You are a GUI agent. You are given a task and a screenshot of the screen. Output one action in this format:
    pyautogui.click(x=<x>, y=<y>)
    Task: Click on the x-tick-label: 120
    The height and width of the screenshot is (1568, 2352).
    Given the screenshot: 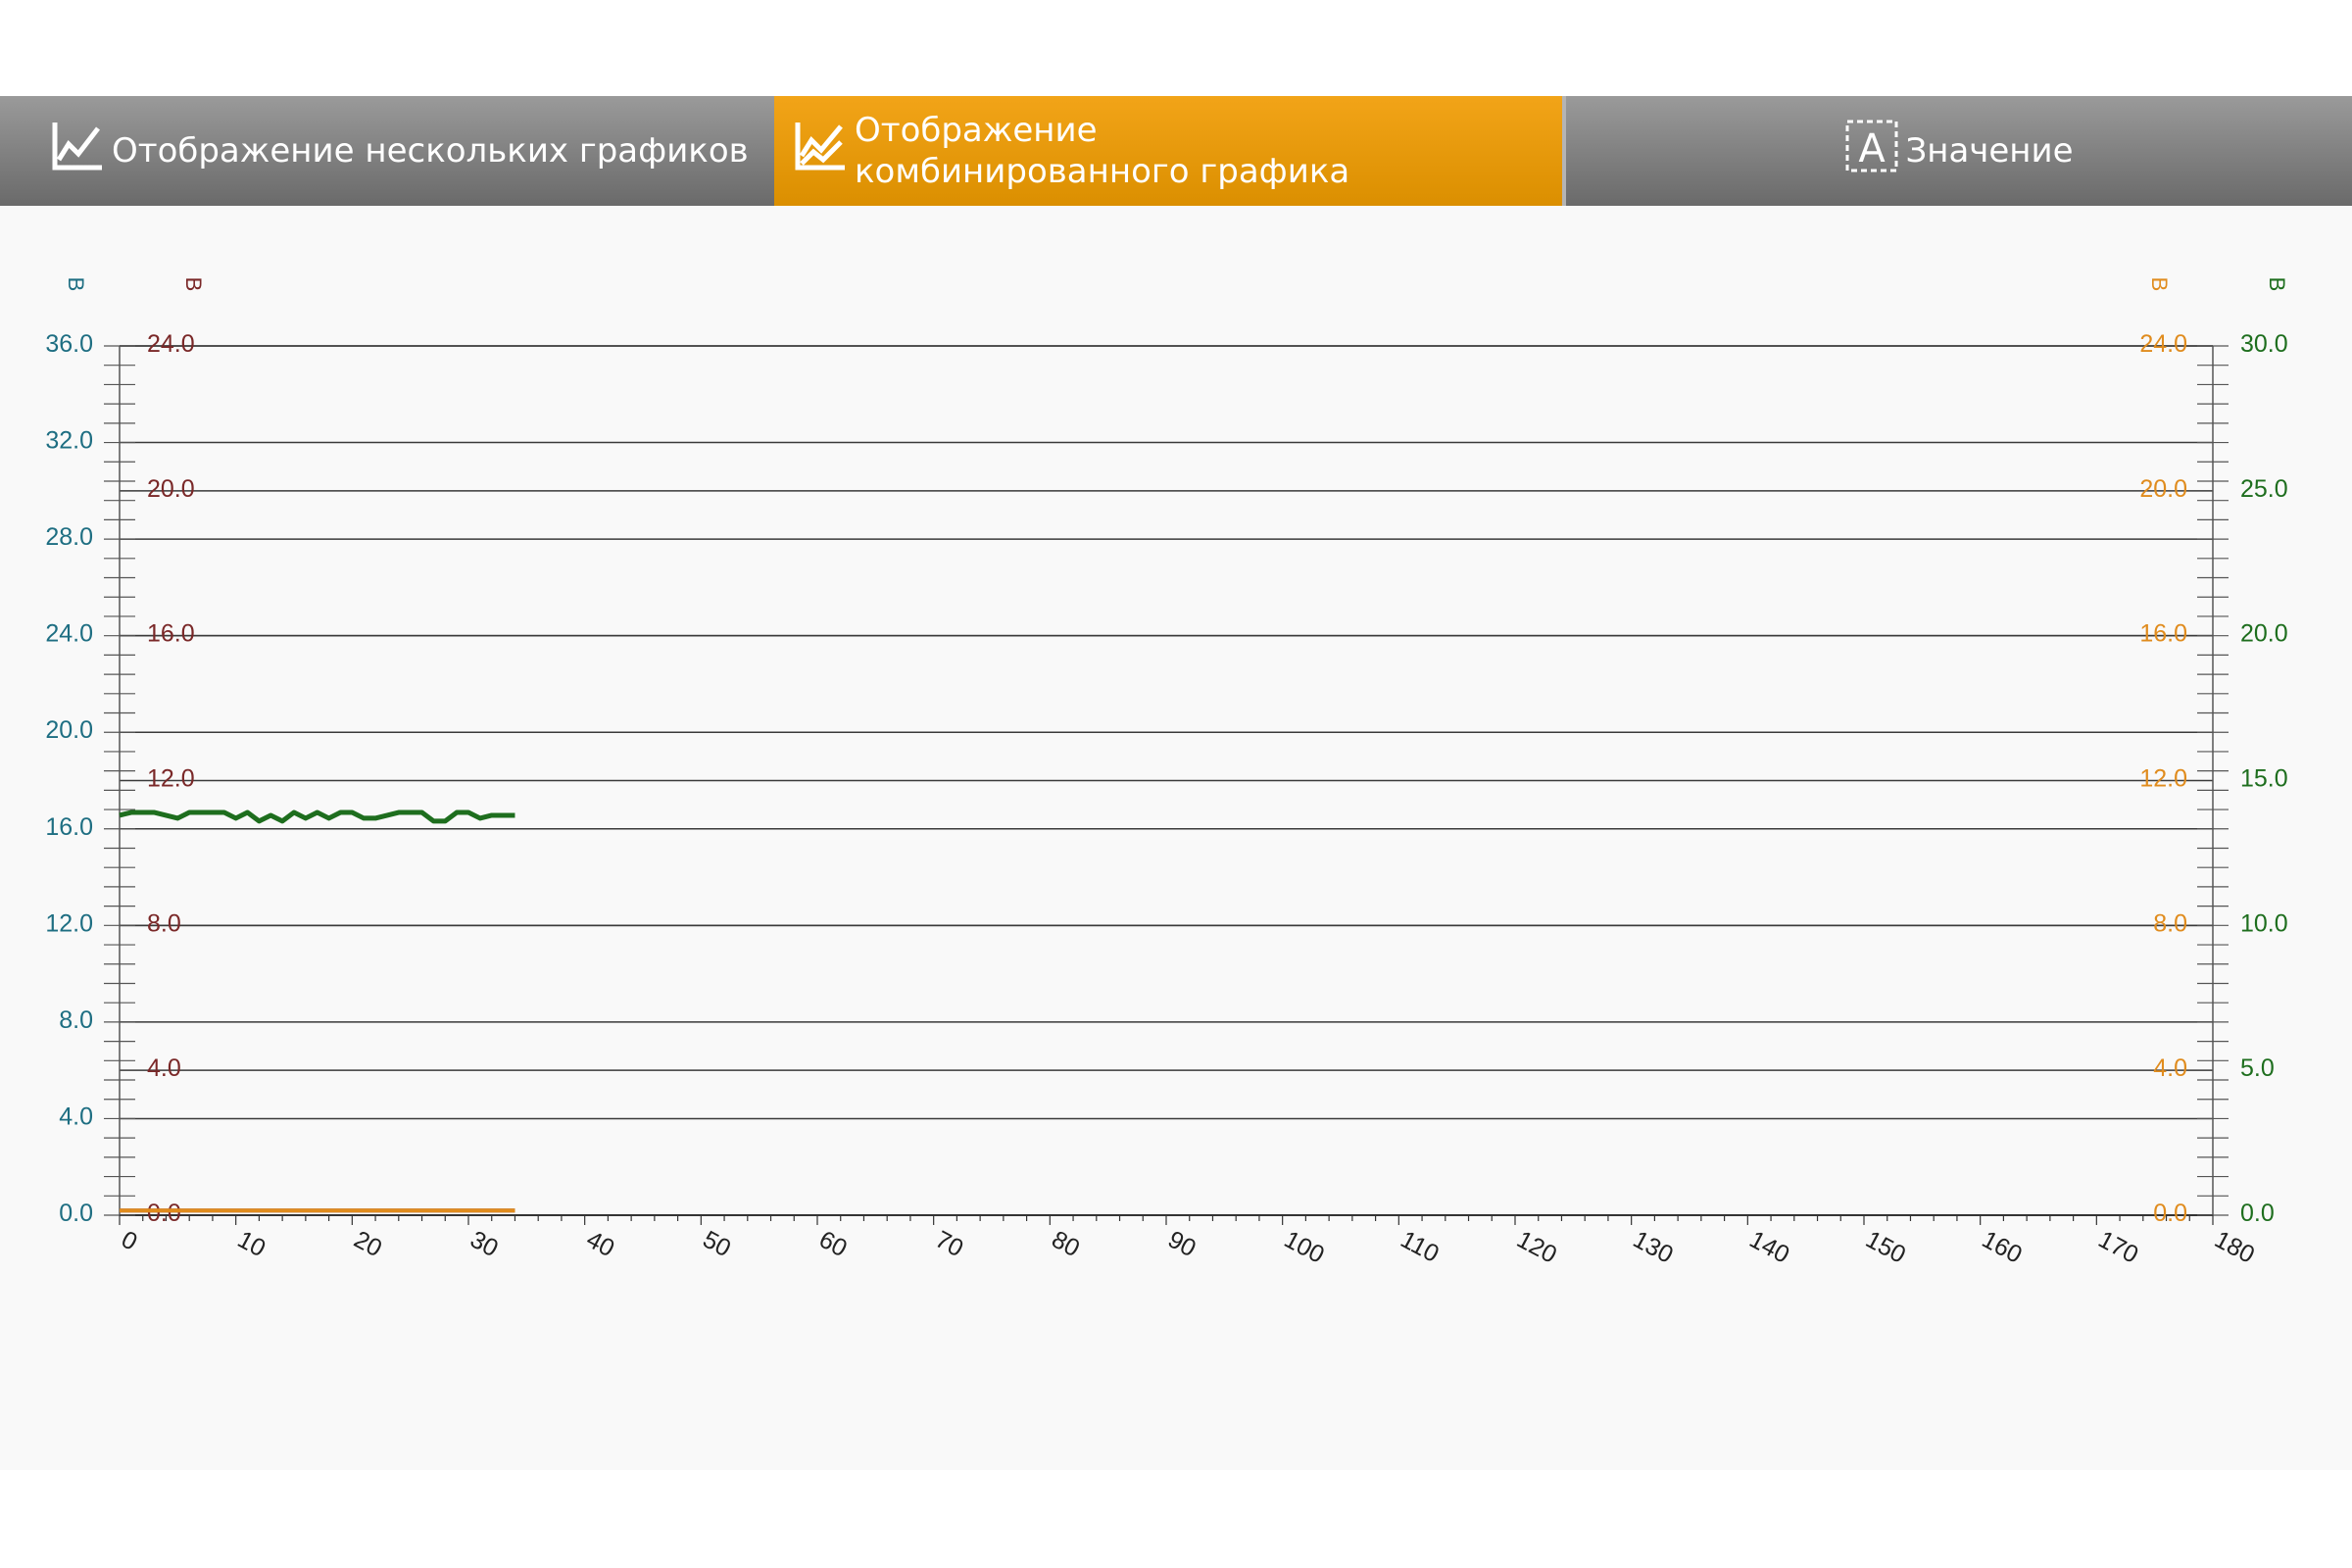 What is the action you would take?
    pyautogui.click(x=1536, y=1247)
    